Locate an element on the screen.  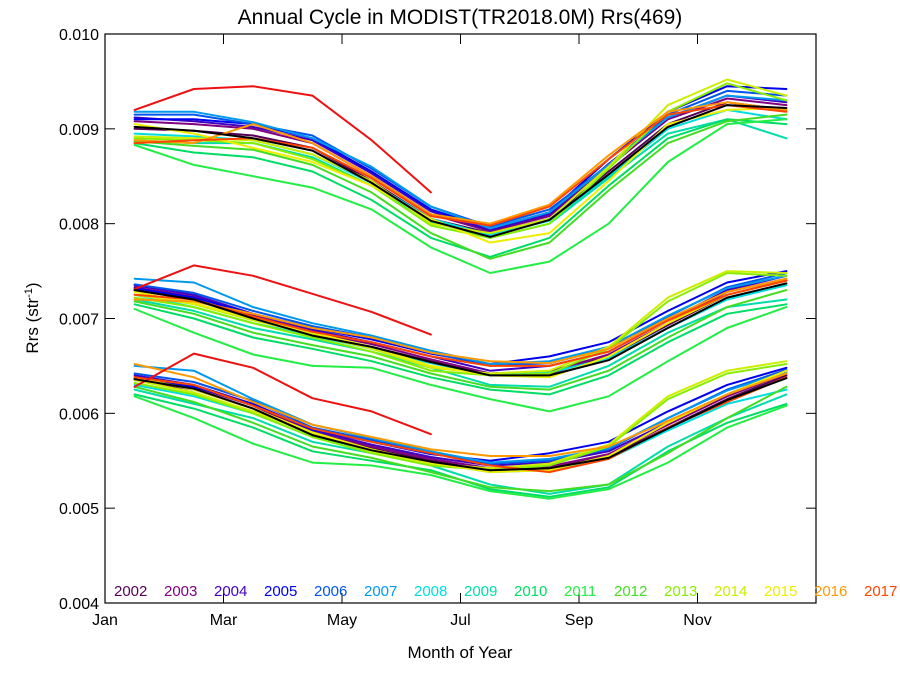
legend-item-2002: 2002 is located at coordinates (130, 591).